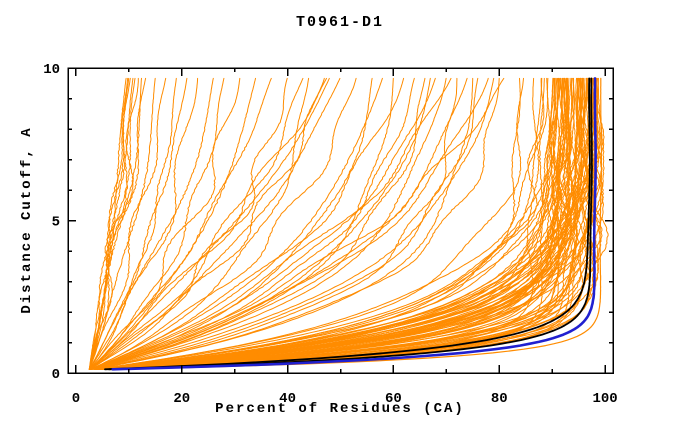 Image resolution: width=680 pixels, height=440 pixels. Describe the element at coordinates (56, 223) in the screenshot. I see `y-tick-label: 5` at that location.